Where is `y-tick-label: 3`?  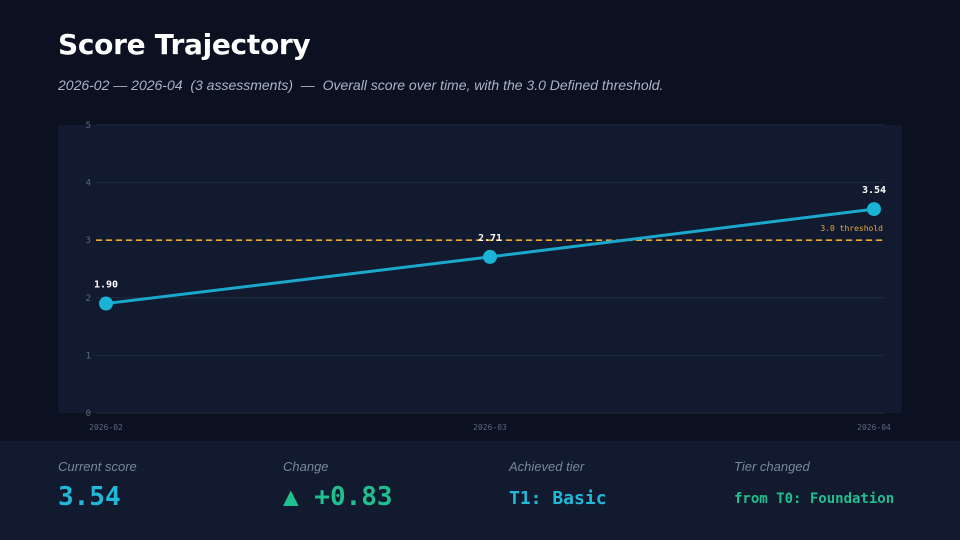
y-tick-label: 3 is located at coordinates (88, 241).